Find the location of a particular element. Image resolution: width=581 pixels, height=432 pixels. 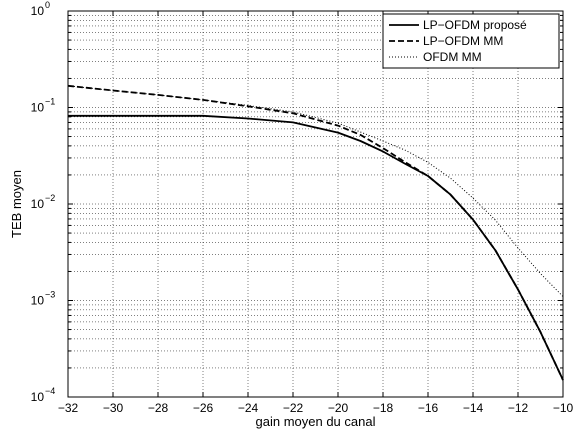

x-tick-labels: −32 −30 −28 −26 −24 −22 −20 −18 −16 −14 −12 −10 is located at coordinates (316, 408).